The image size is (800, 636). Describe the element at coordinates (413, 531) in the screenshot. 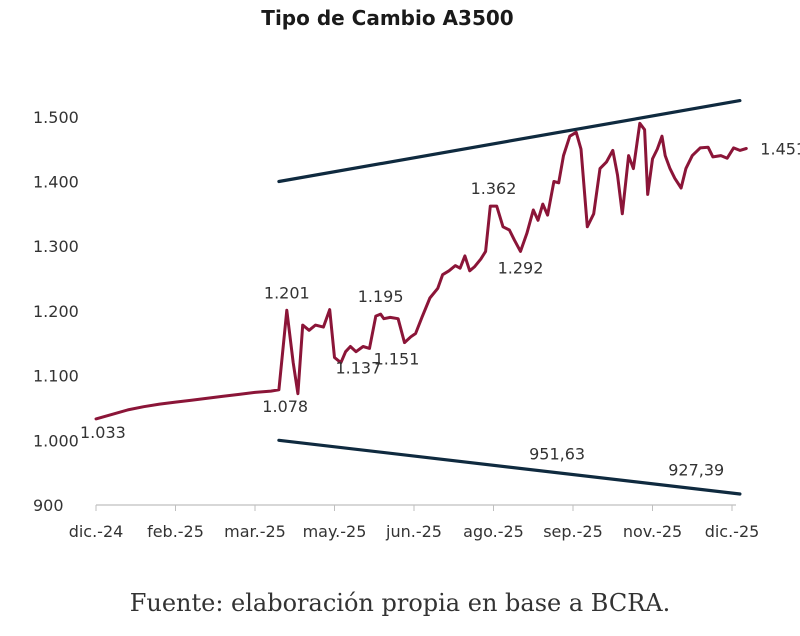

I see `x-tick-label: jun.-25` at that location.